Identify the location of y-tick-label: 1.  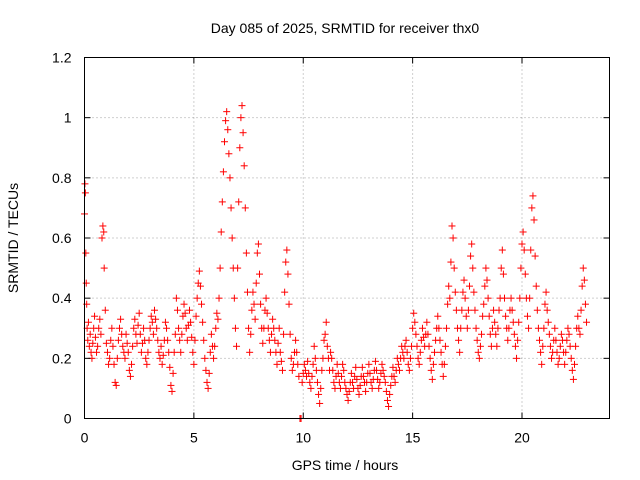
(68, 118).